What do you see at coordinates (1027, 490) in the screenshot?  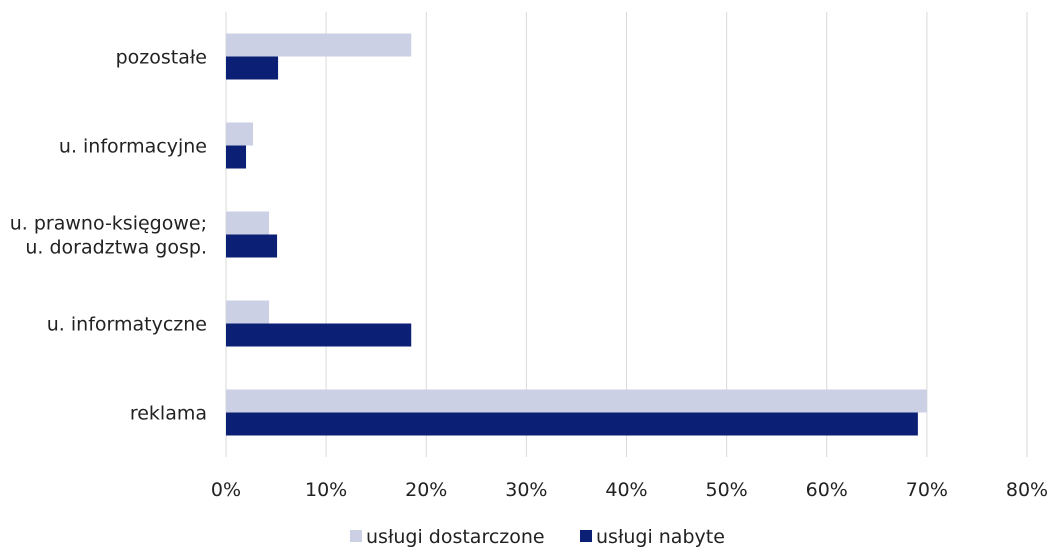 I see `x-tick-label: 80%` at bounding box center [1027, 490].